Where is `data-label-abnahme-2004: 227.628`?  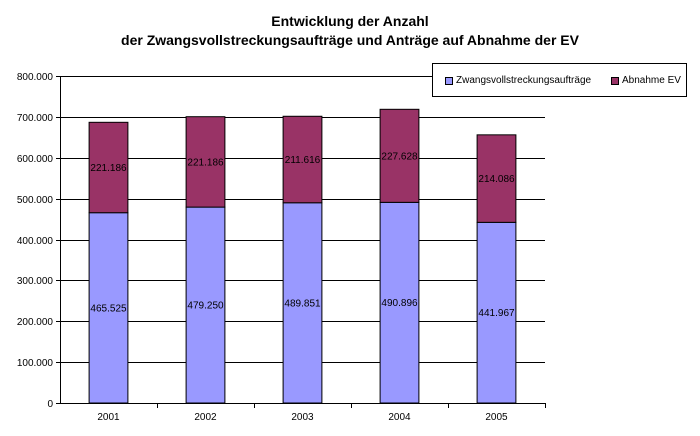 data-label-abnahme-2004: 227.628 is located at coordinates (399, 156).